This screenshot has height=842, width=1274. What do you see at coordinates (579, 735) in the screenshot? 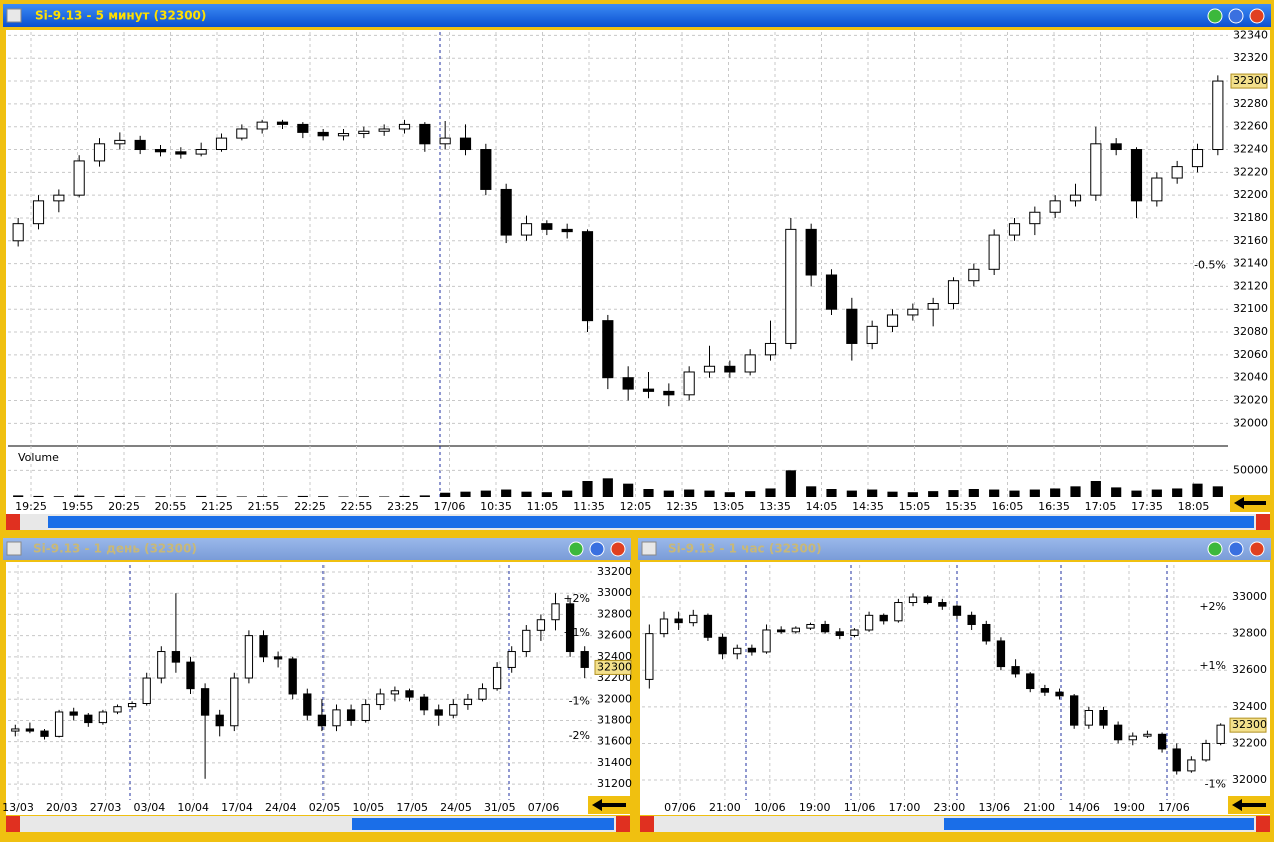
I see `percent-label: -2%` at bounding box center [579, 735].